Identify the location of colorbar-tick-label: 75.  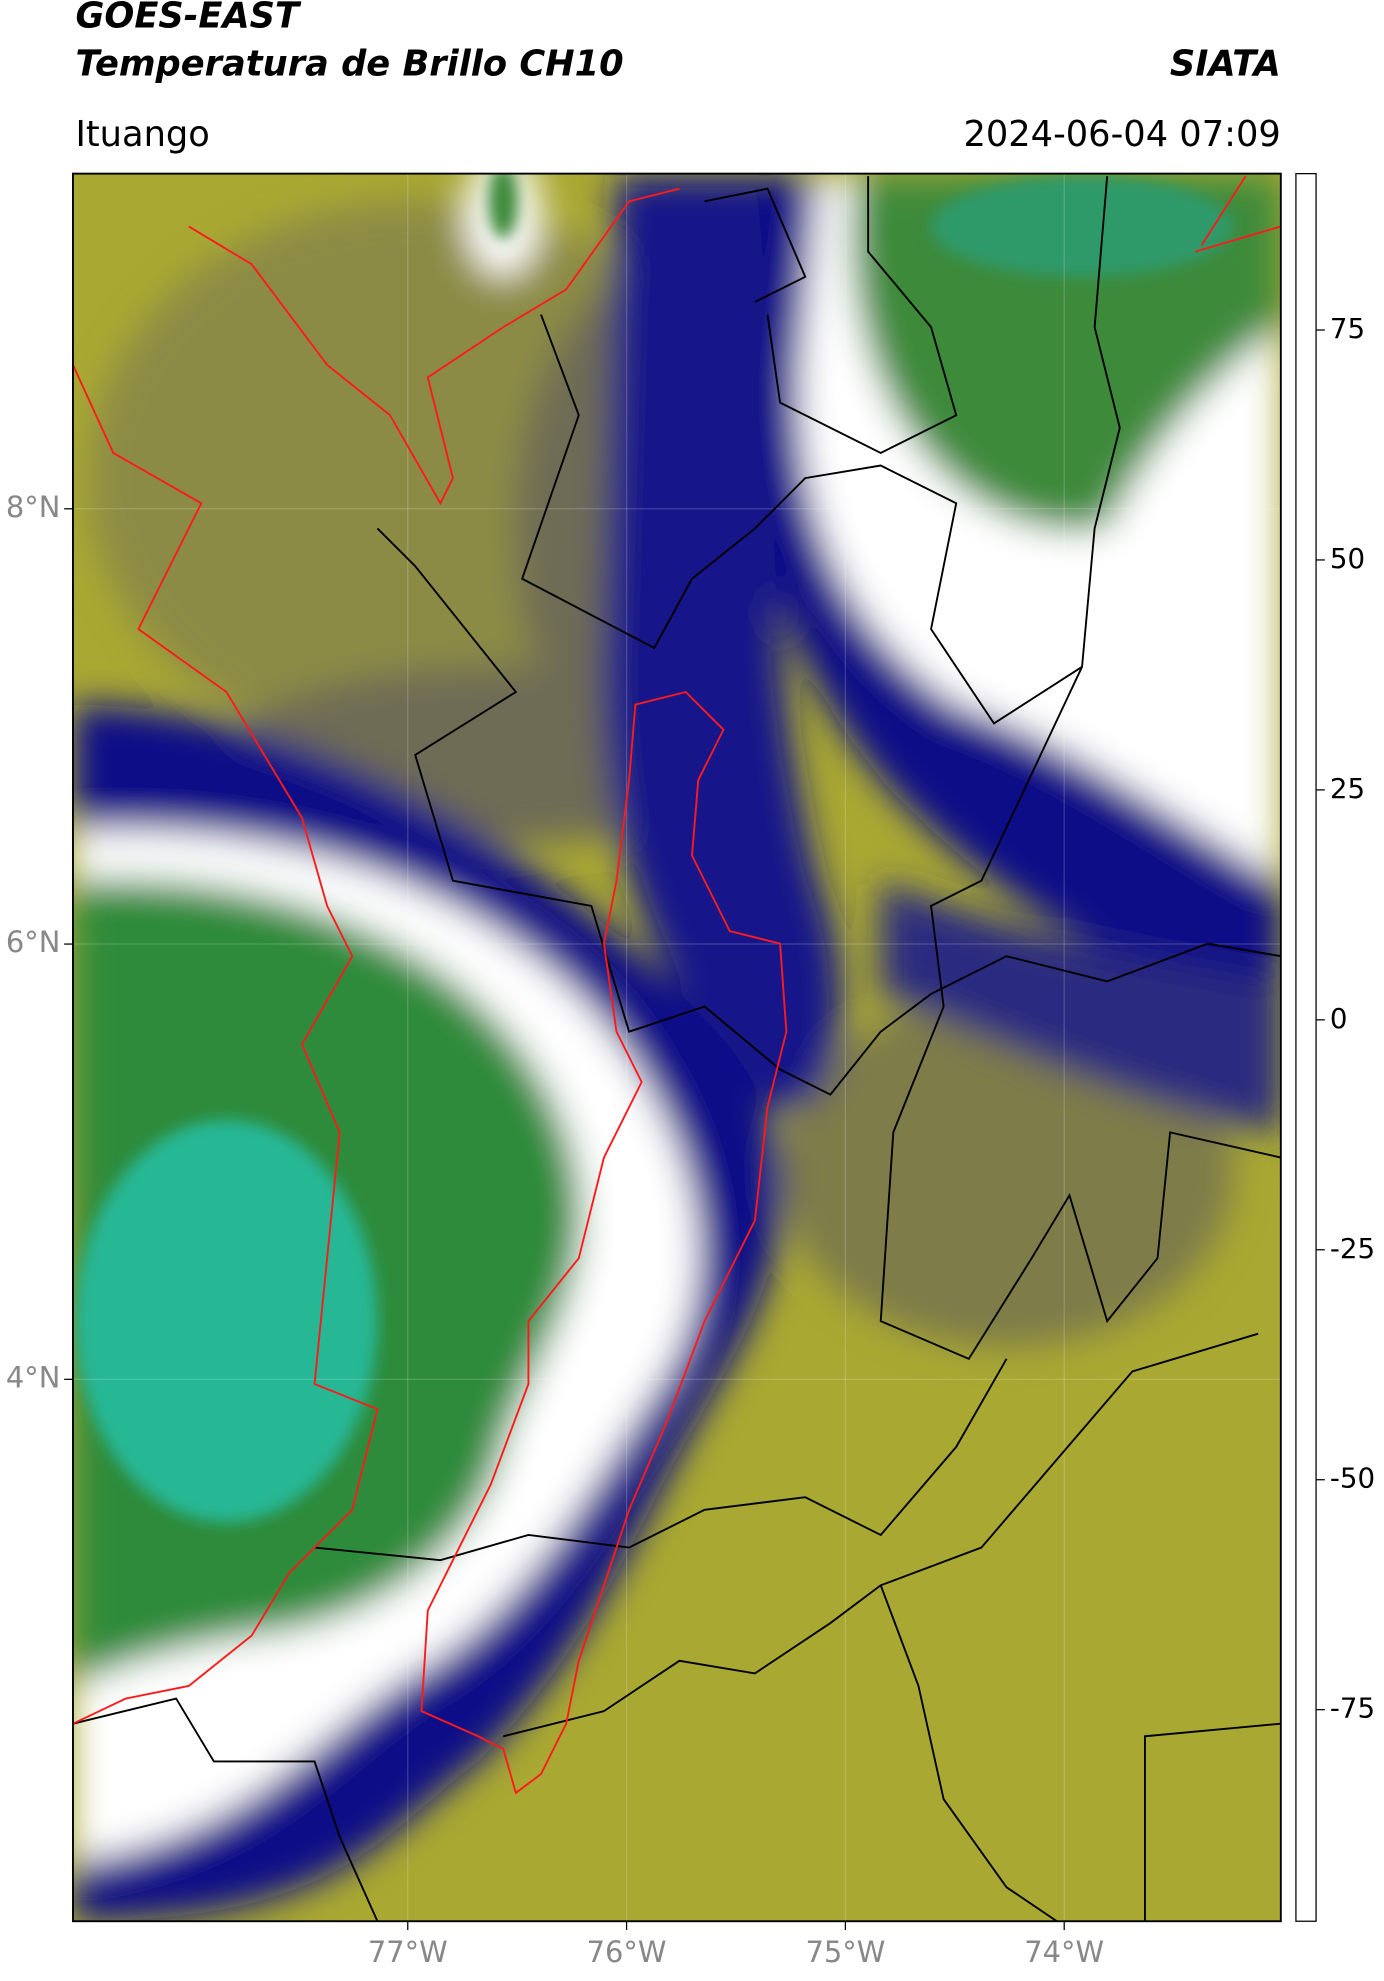
(1347, 328).